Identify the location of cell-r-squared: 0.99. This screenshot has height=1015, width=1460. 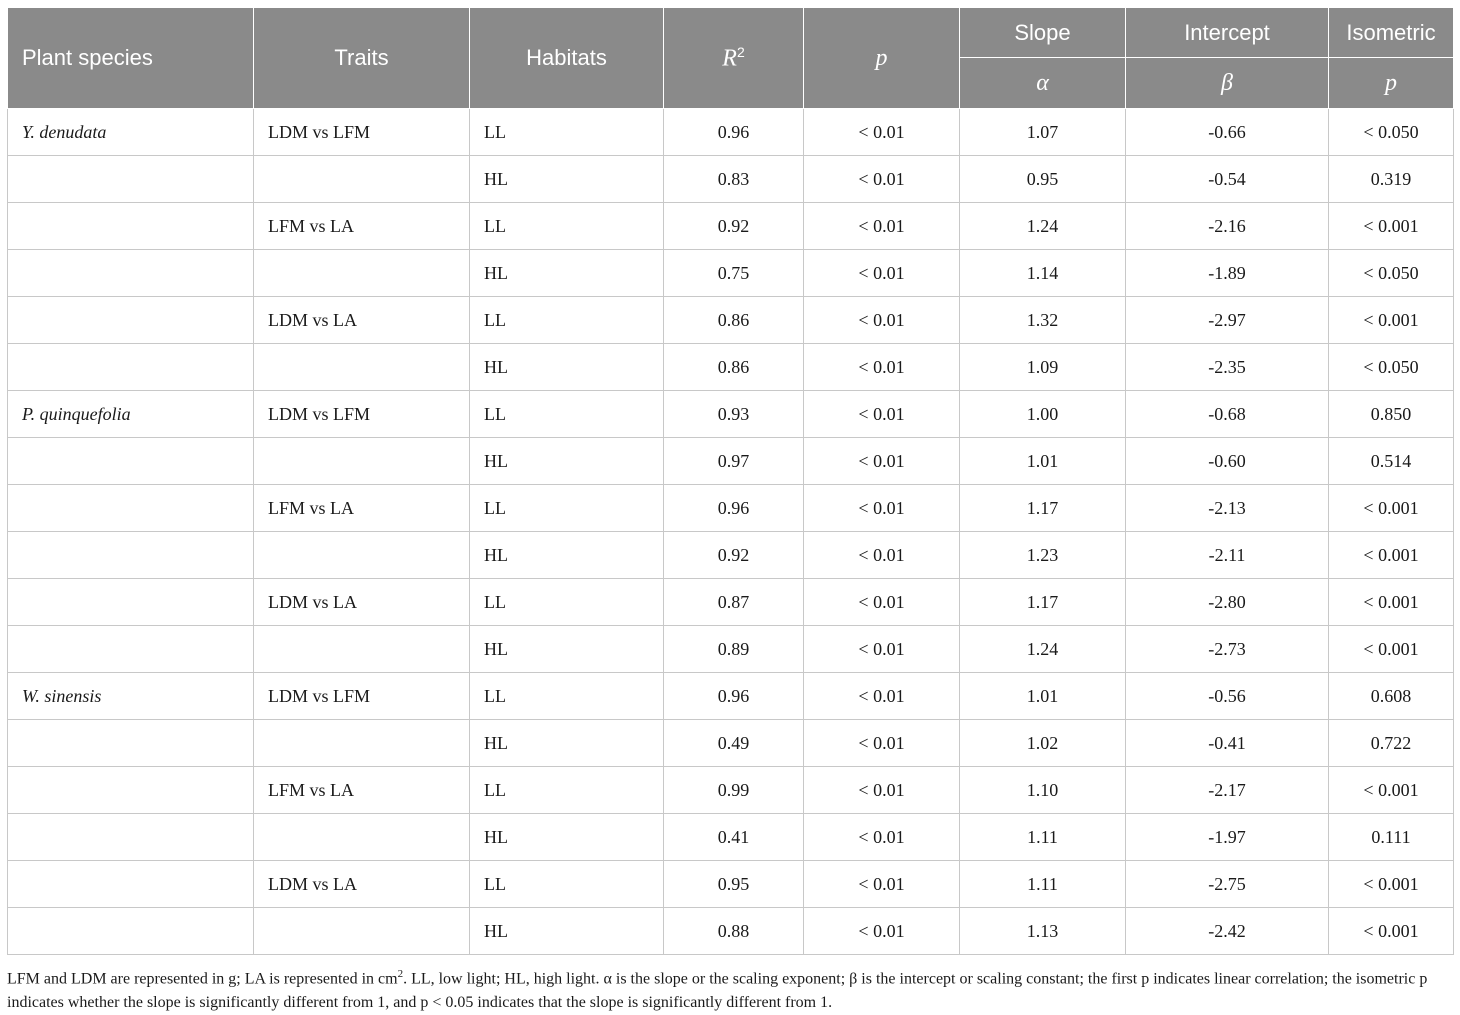
(733, 790).